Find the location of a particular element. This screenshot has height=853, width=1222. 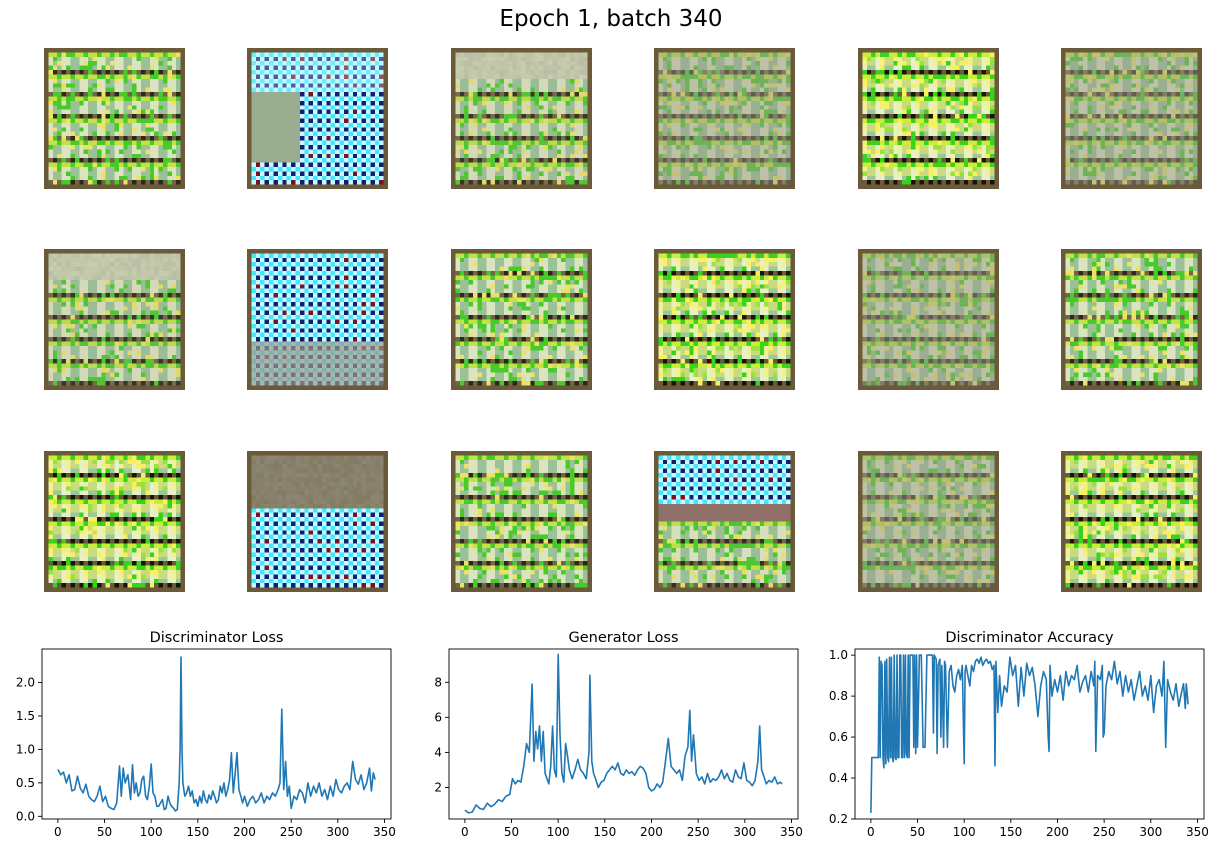

discriminator-accuracy-xtick-label: 0 is located at coordinates (871, 832).